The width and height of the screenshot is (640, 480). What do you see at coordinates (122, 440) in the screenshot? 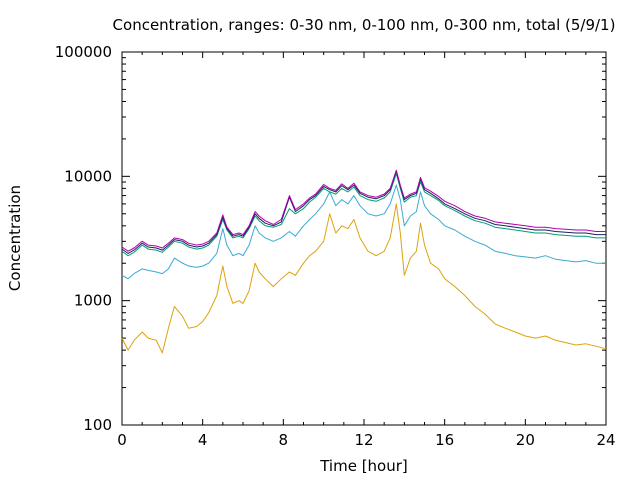
I see `x-tick-label: 0` at bounding box center [122, 440].